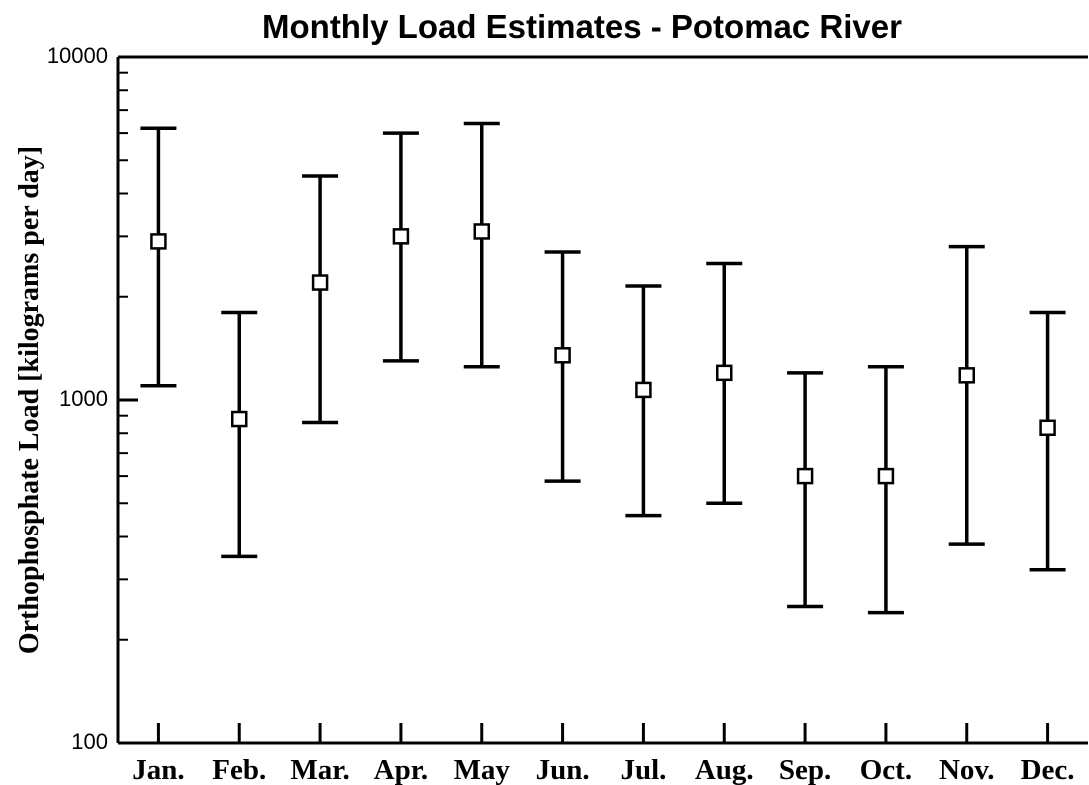  Describe the element at coordinates (724, 769) in the screenshot. I see `x-tick-label: Aug.` at that location.